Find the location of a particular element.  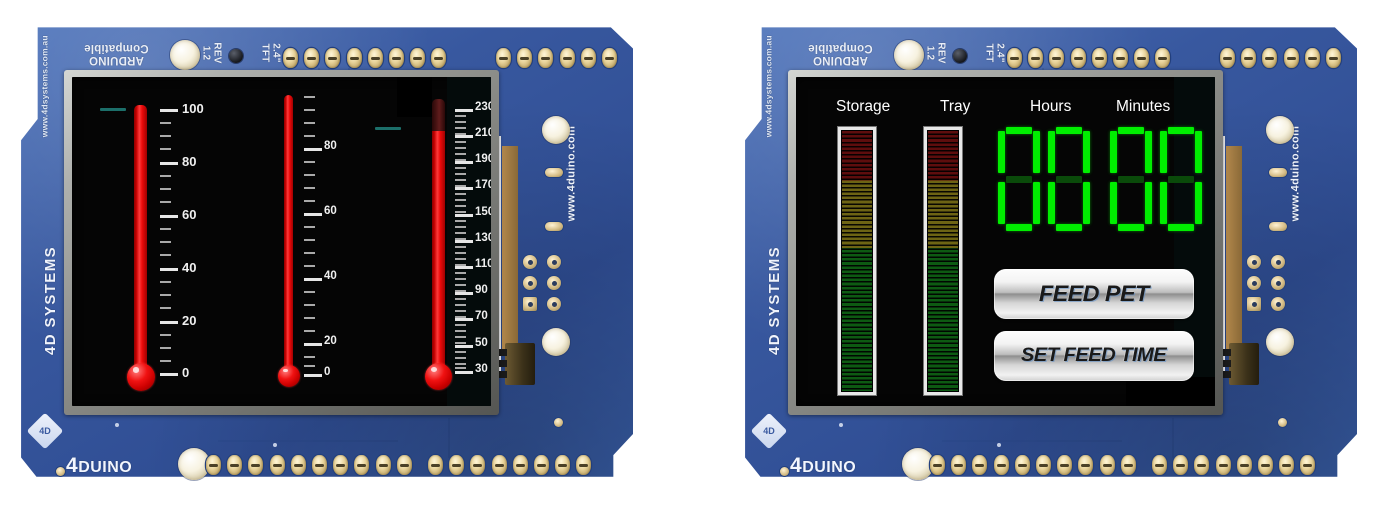

tray-gauge is located at coordinates (943, 261).